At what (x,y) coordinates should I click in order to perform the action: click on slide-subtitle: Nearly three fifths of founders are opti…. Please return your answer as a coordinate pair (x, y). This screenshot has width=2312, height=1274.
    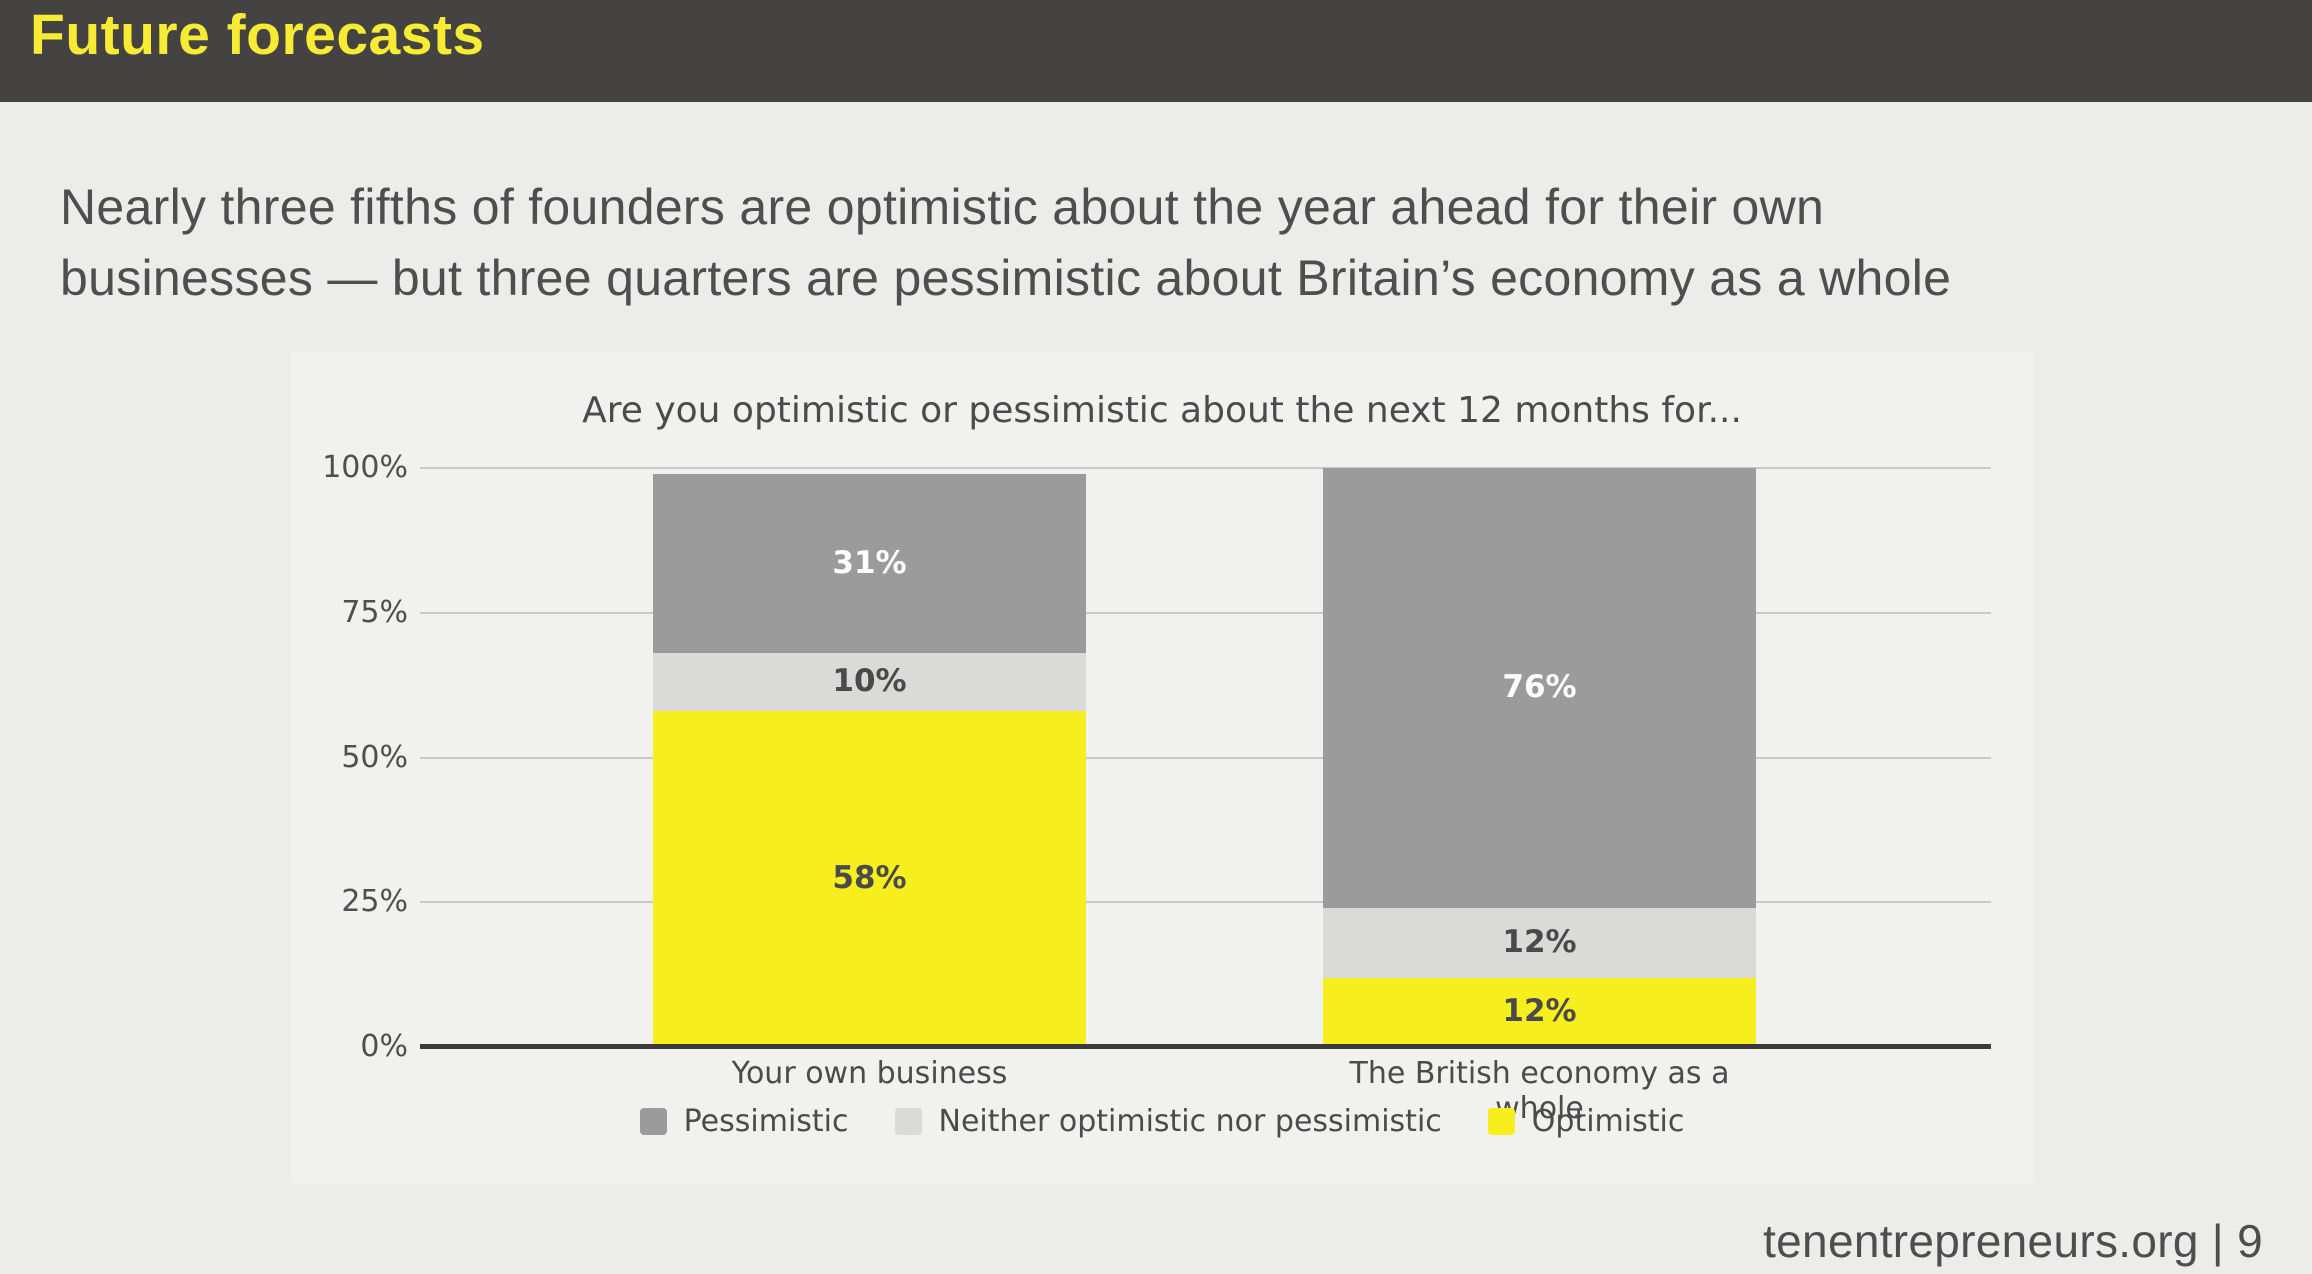
    Looking at the image, I should click on (1160, 243).